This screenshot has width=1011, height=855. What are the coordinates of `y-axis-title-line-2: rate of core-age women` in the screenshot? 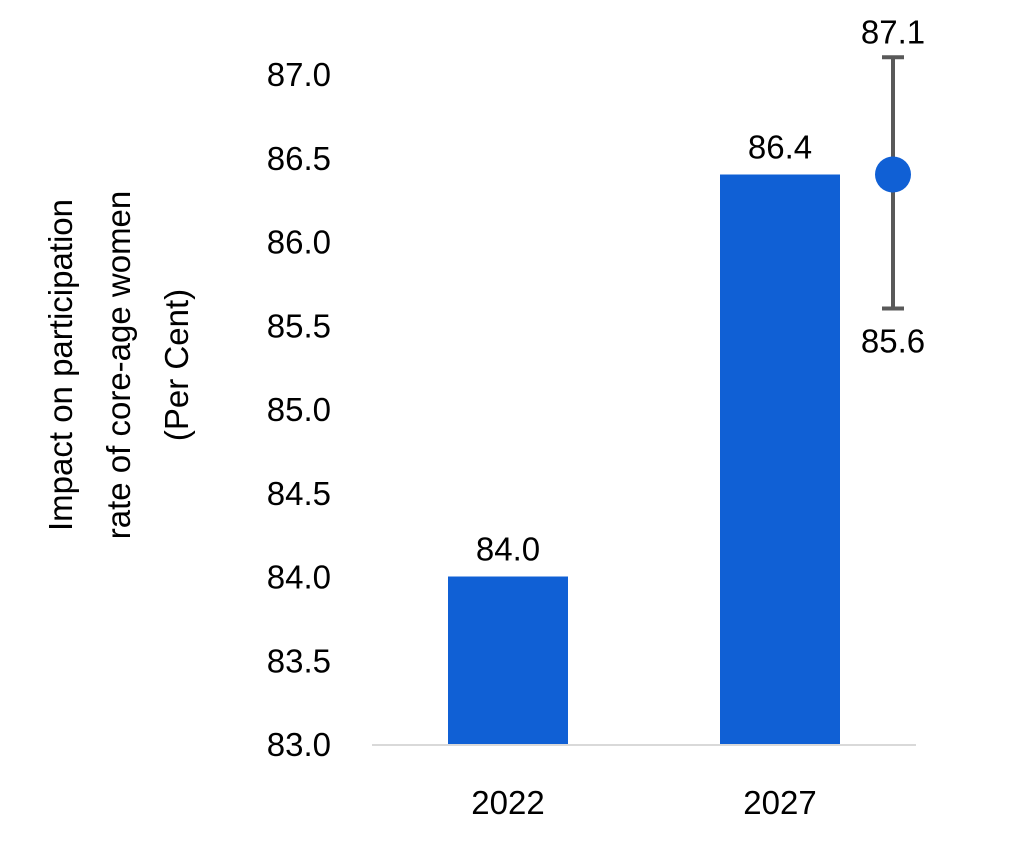 It's located at (118, 365).